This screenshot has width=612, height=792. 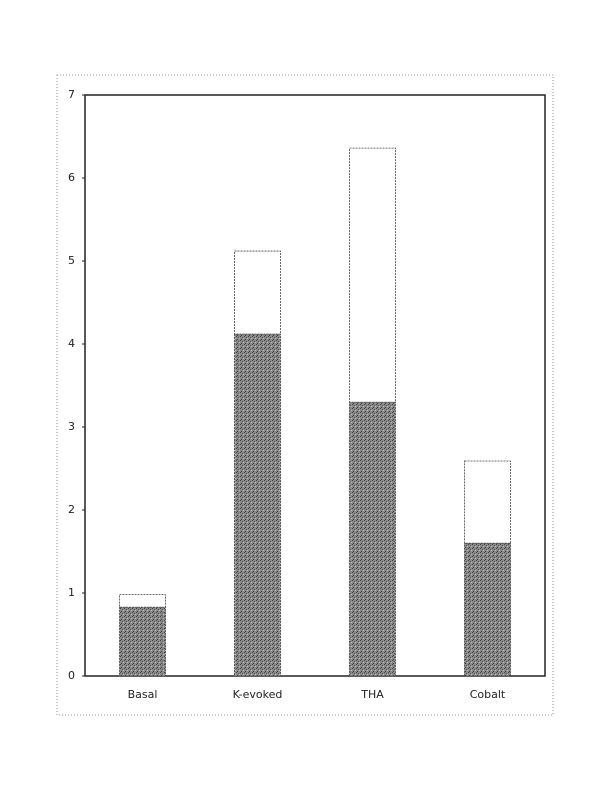 I want to click on y-tick-label: 3, so click(x=71, y=426).